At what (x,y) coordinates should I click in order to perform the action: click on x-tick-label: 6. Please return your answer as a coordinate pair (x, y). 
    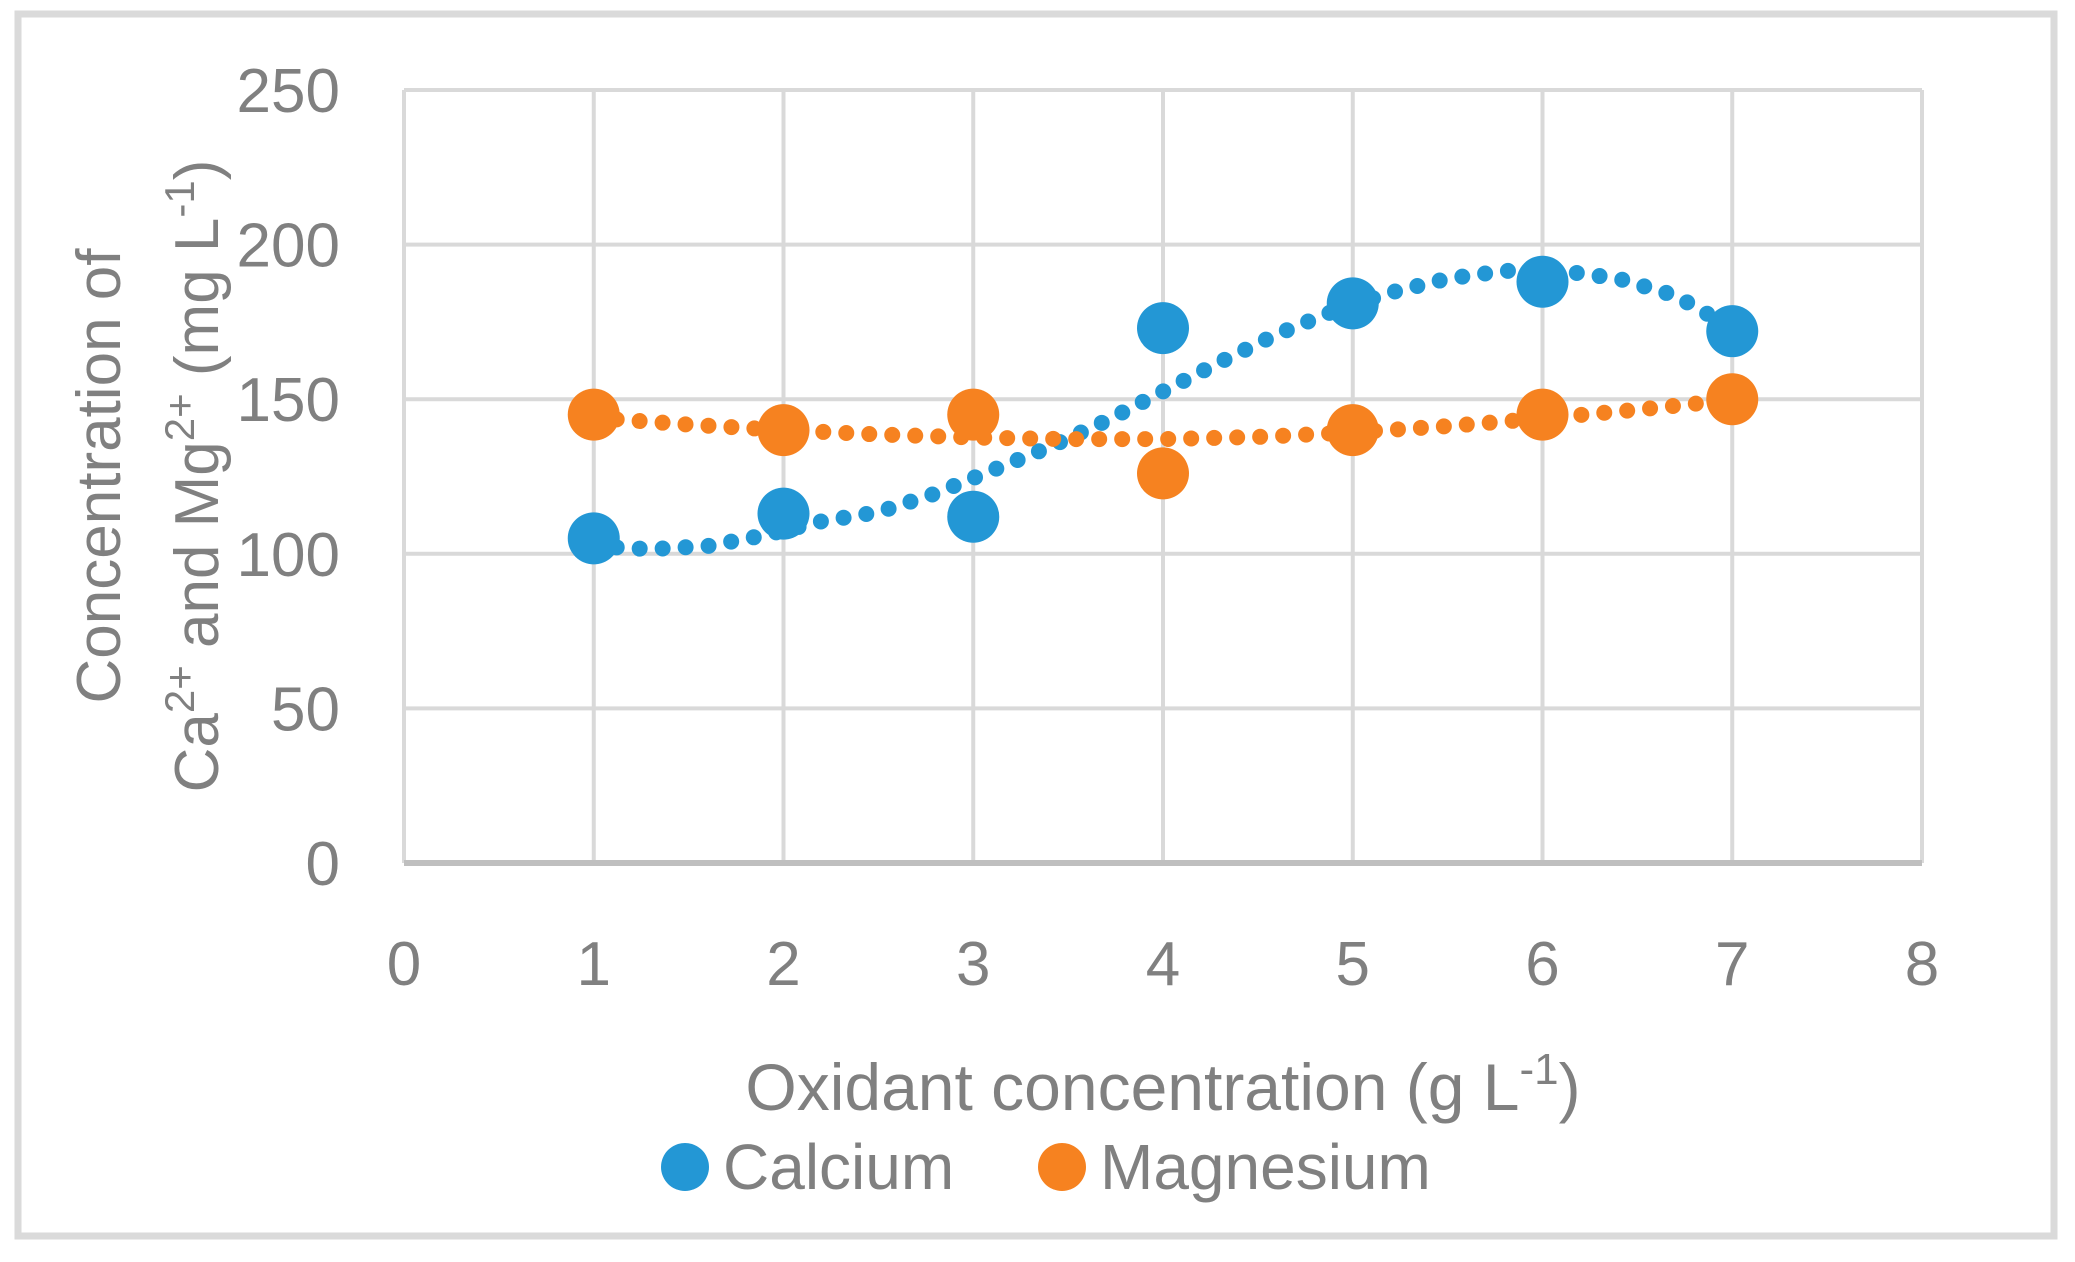
    Looking at the image, I should click on (1542, 964).